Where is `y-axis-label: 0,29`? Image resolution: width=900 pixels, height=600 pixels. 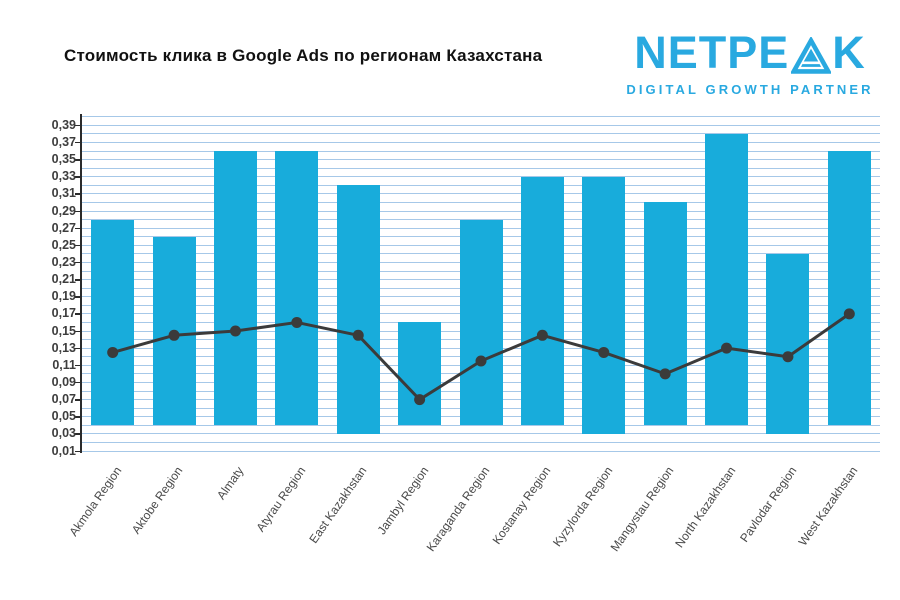 y-axis-label: 0,29 is located at coordinates (63, 210).